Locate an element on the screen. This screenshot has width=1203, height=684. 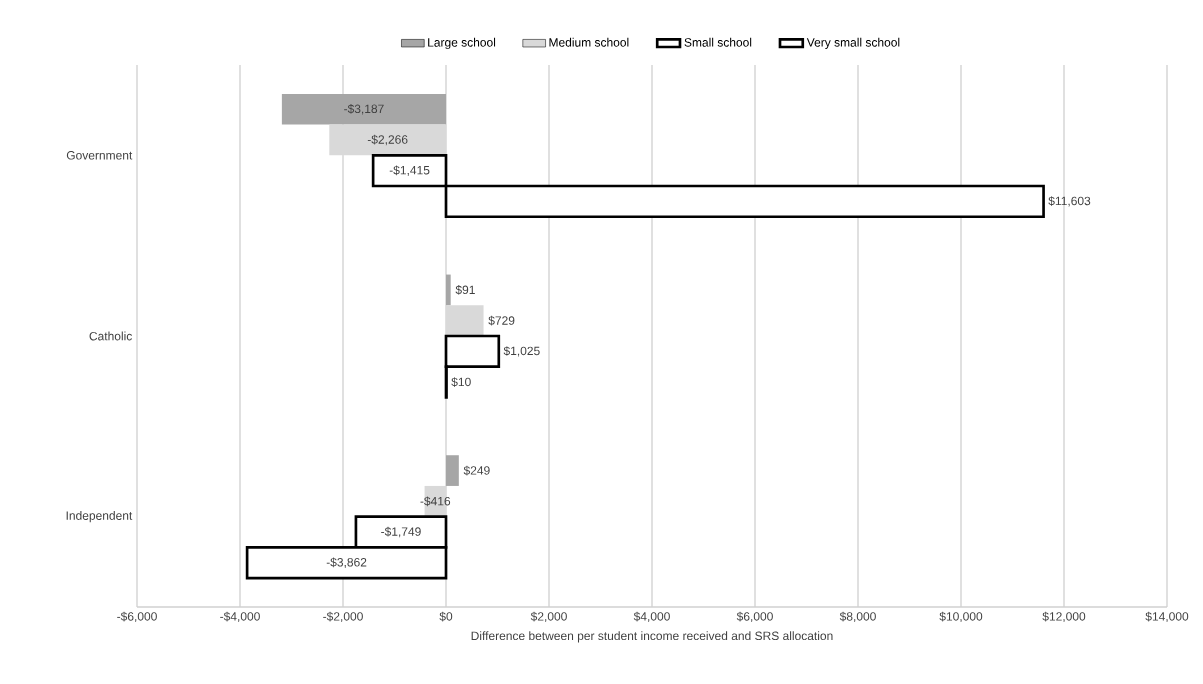
data-label: -$416 is located at coordinates (435, 501).